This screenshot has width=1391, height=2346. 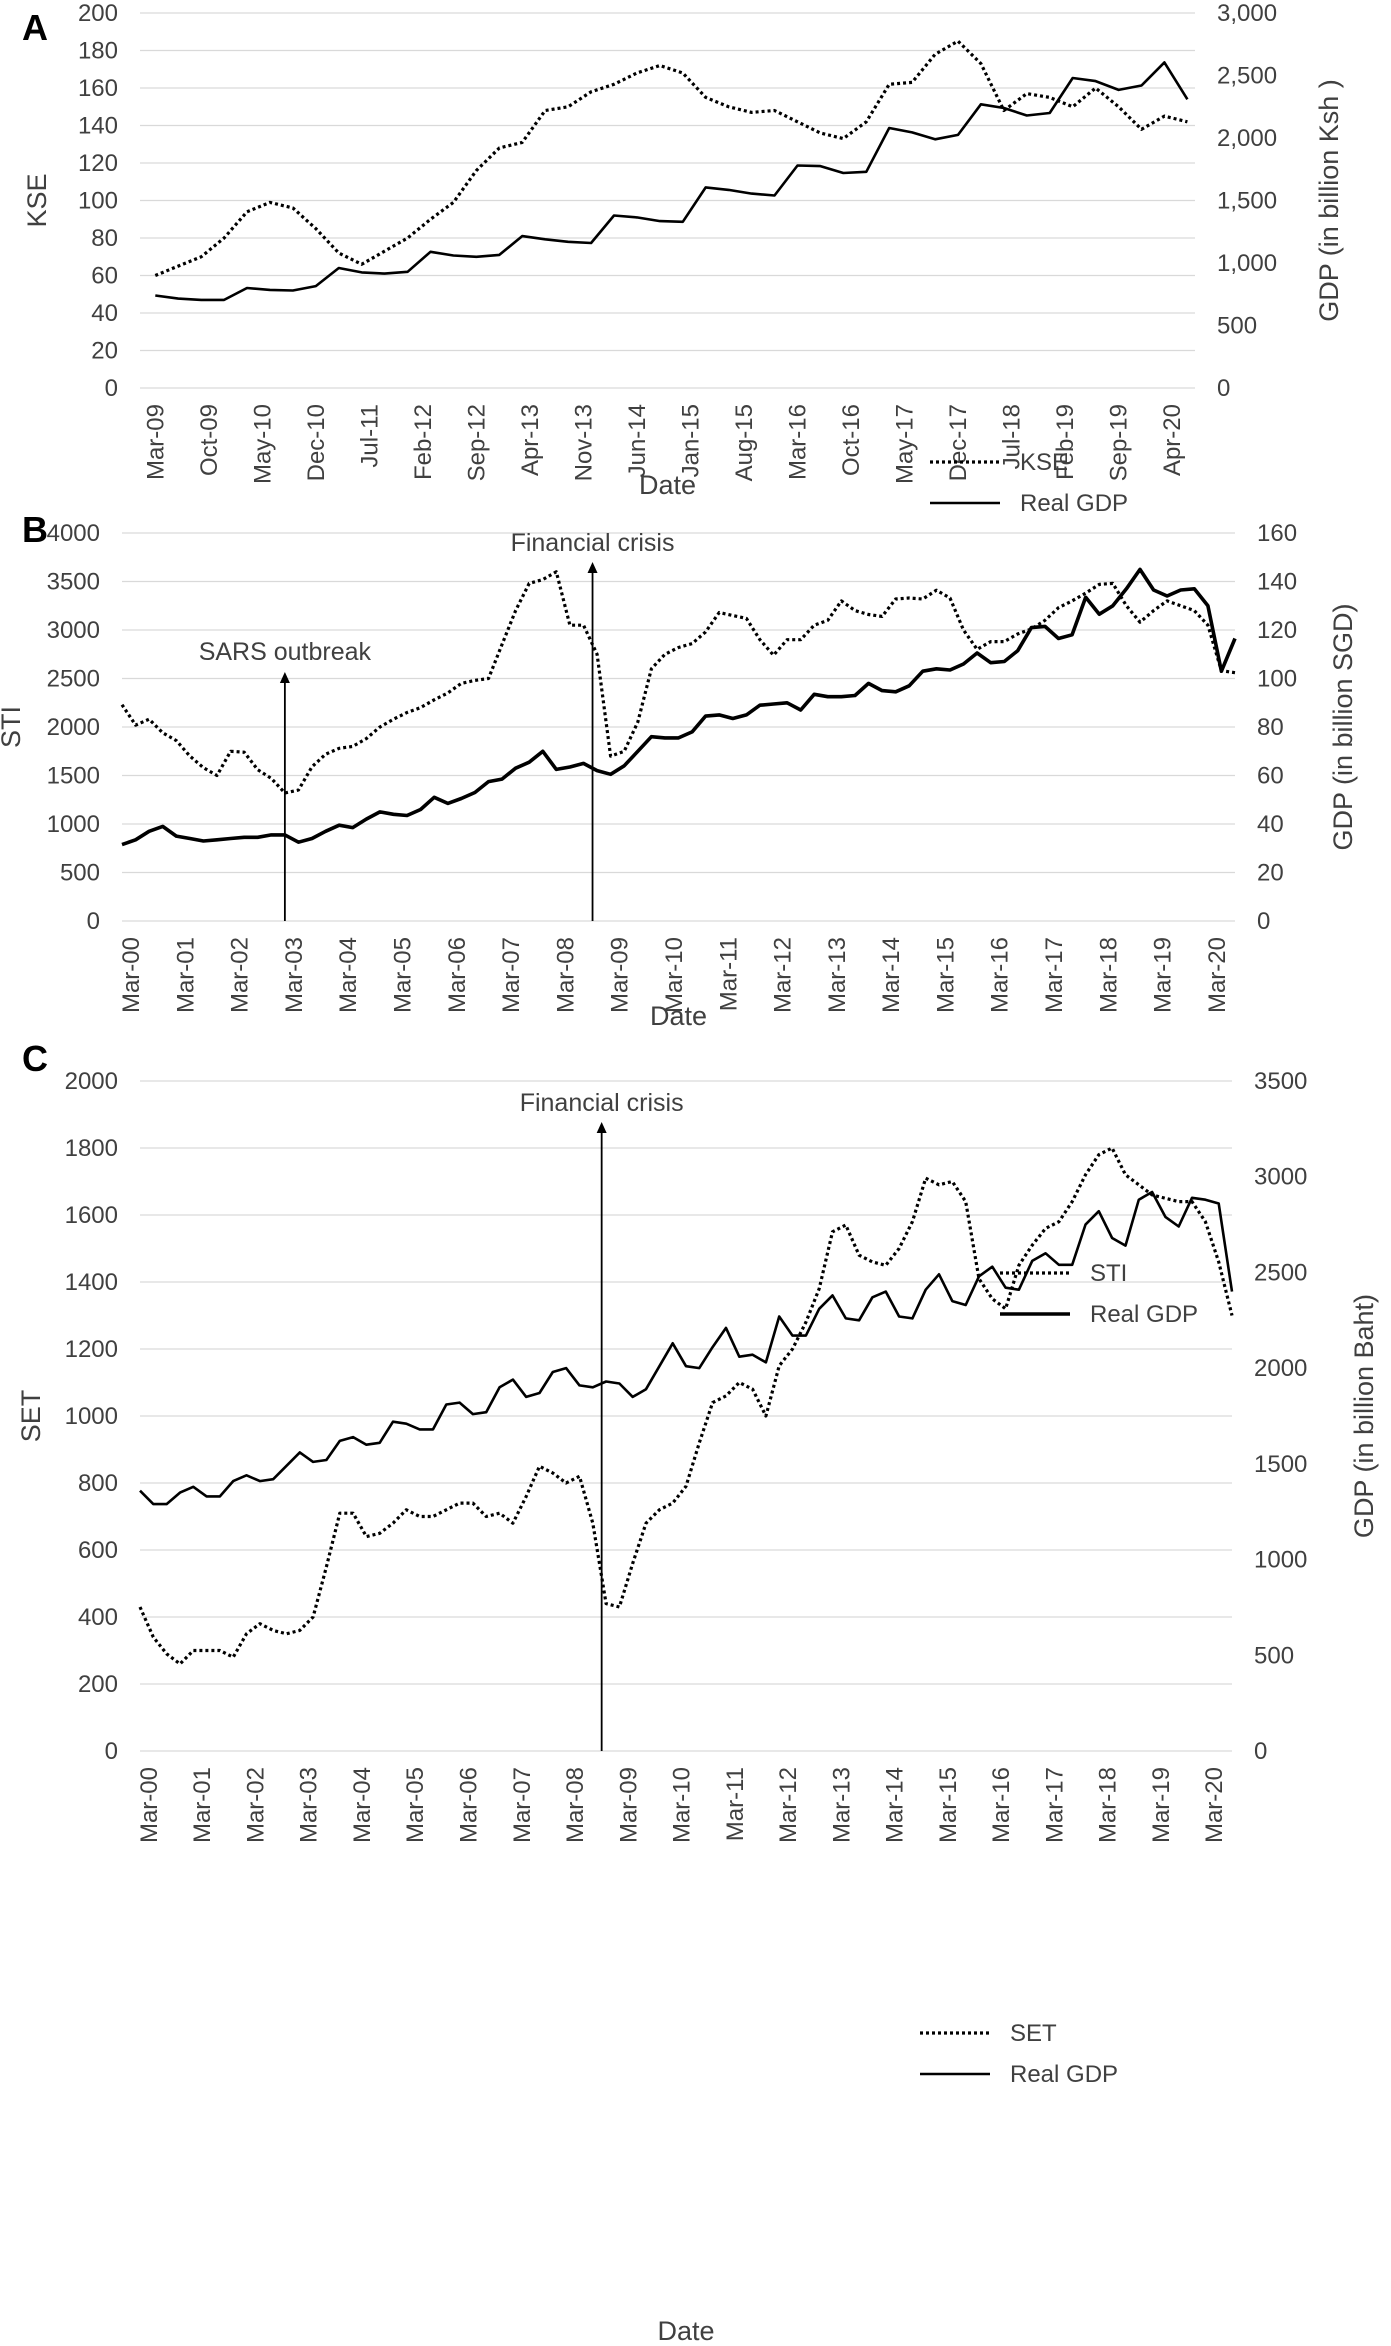 What do you see at coordinates (80, 873) in the screenshot?
I see `y-left-tick-label: 500` at bounding box center [80, 873].